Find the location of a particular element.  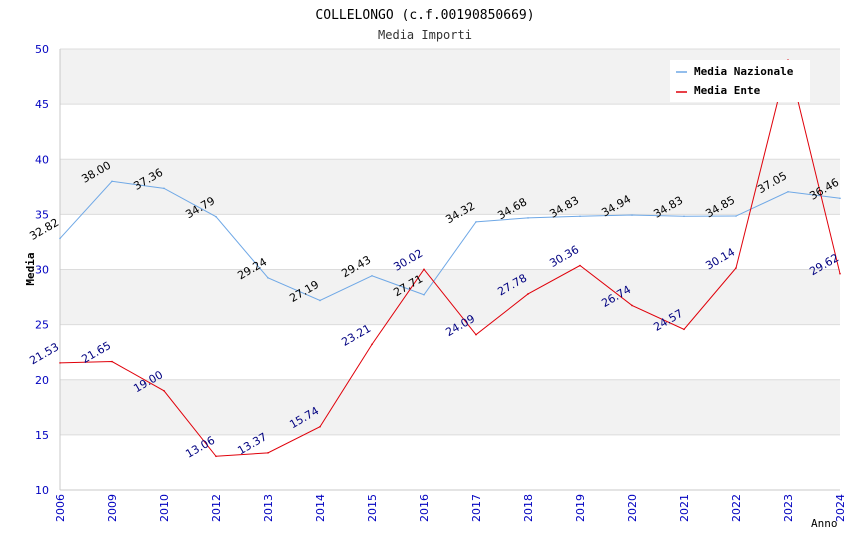

x-tick-label: 2017 is located at coordinates (476, 508).